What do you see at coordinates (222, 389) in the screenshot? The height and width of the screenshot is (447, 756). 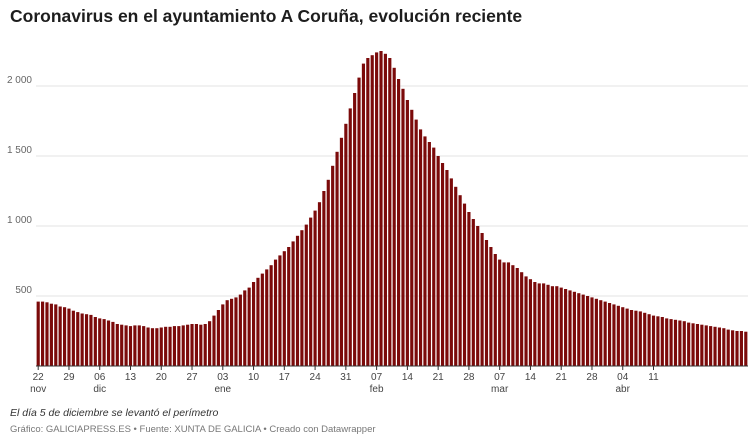 I see `x-tick-month-label: ene` at bounding box center [222, 389].